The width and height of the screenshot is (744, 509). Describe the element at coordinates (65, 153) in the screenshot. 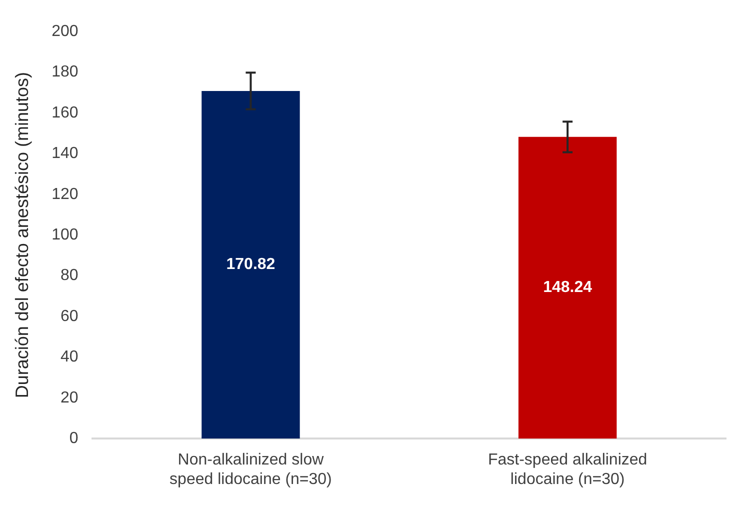

I see `y-tick-label: 140` at that location.